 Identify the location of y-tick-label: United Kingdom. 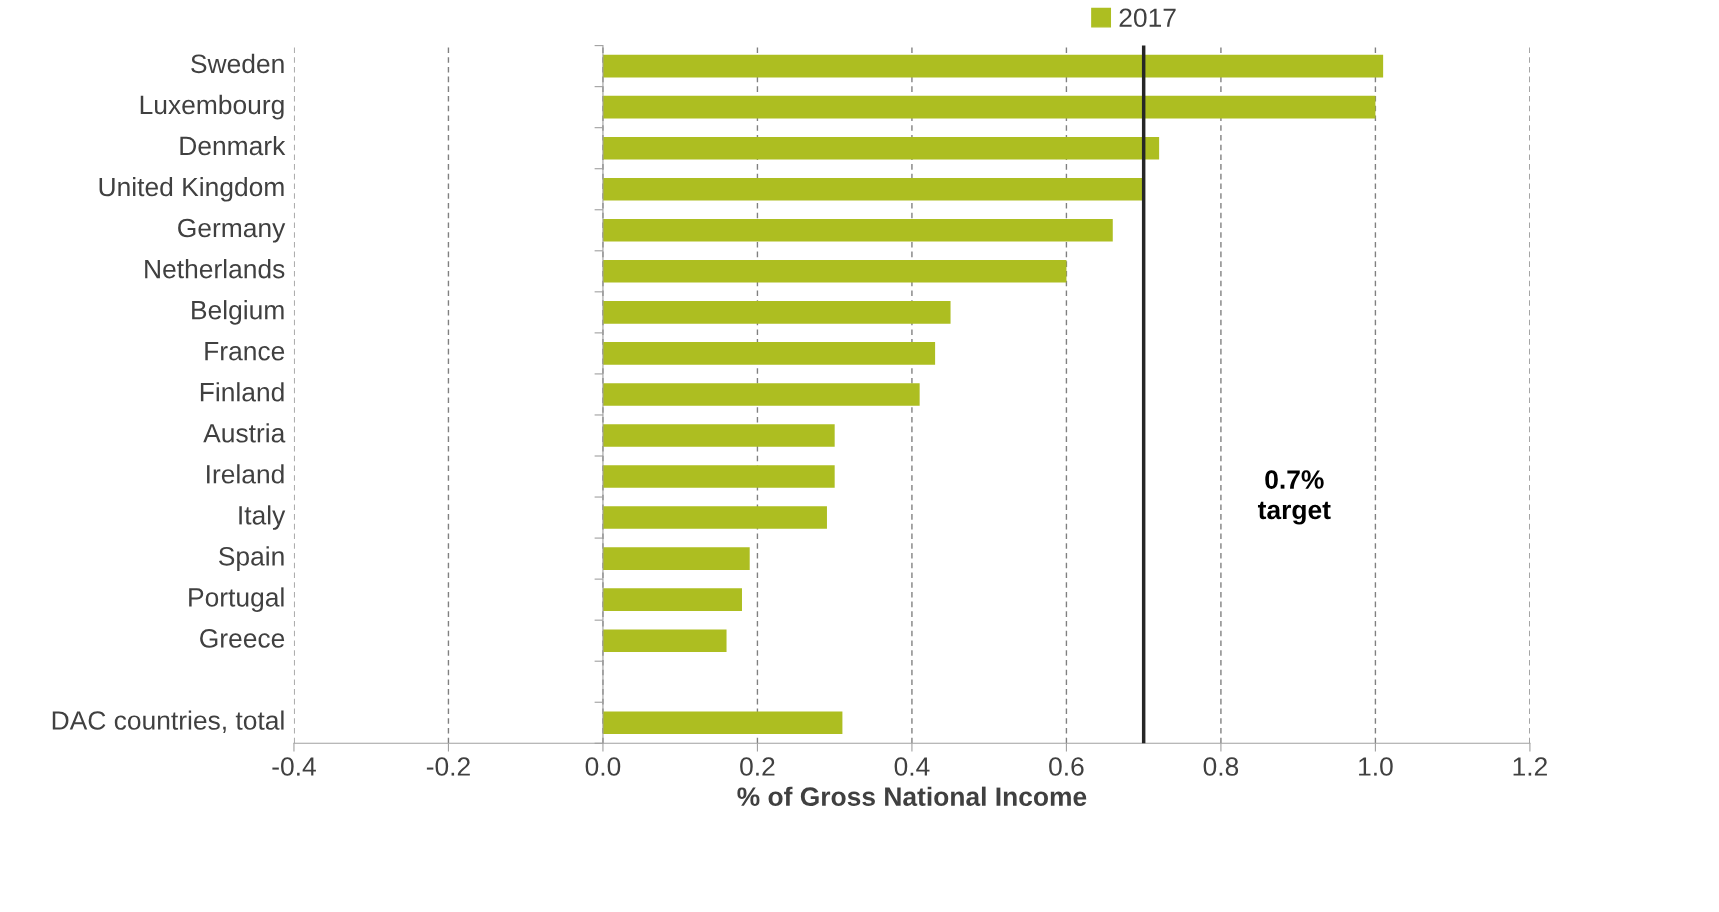
(191, 189).